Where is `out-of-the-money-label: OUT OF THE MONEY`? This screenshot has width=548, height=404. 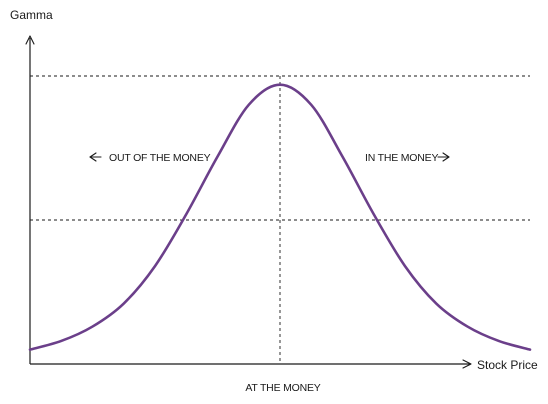
out-of-the-money-label: OUT OF THE MONEY is located at coordinates (160, 158).